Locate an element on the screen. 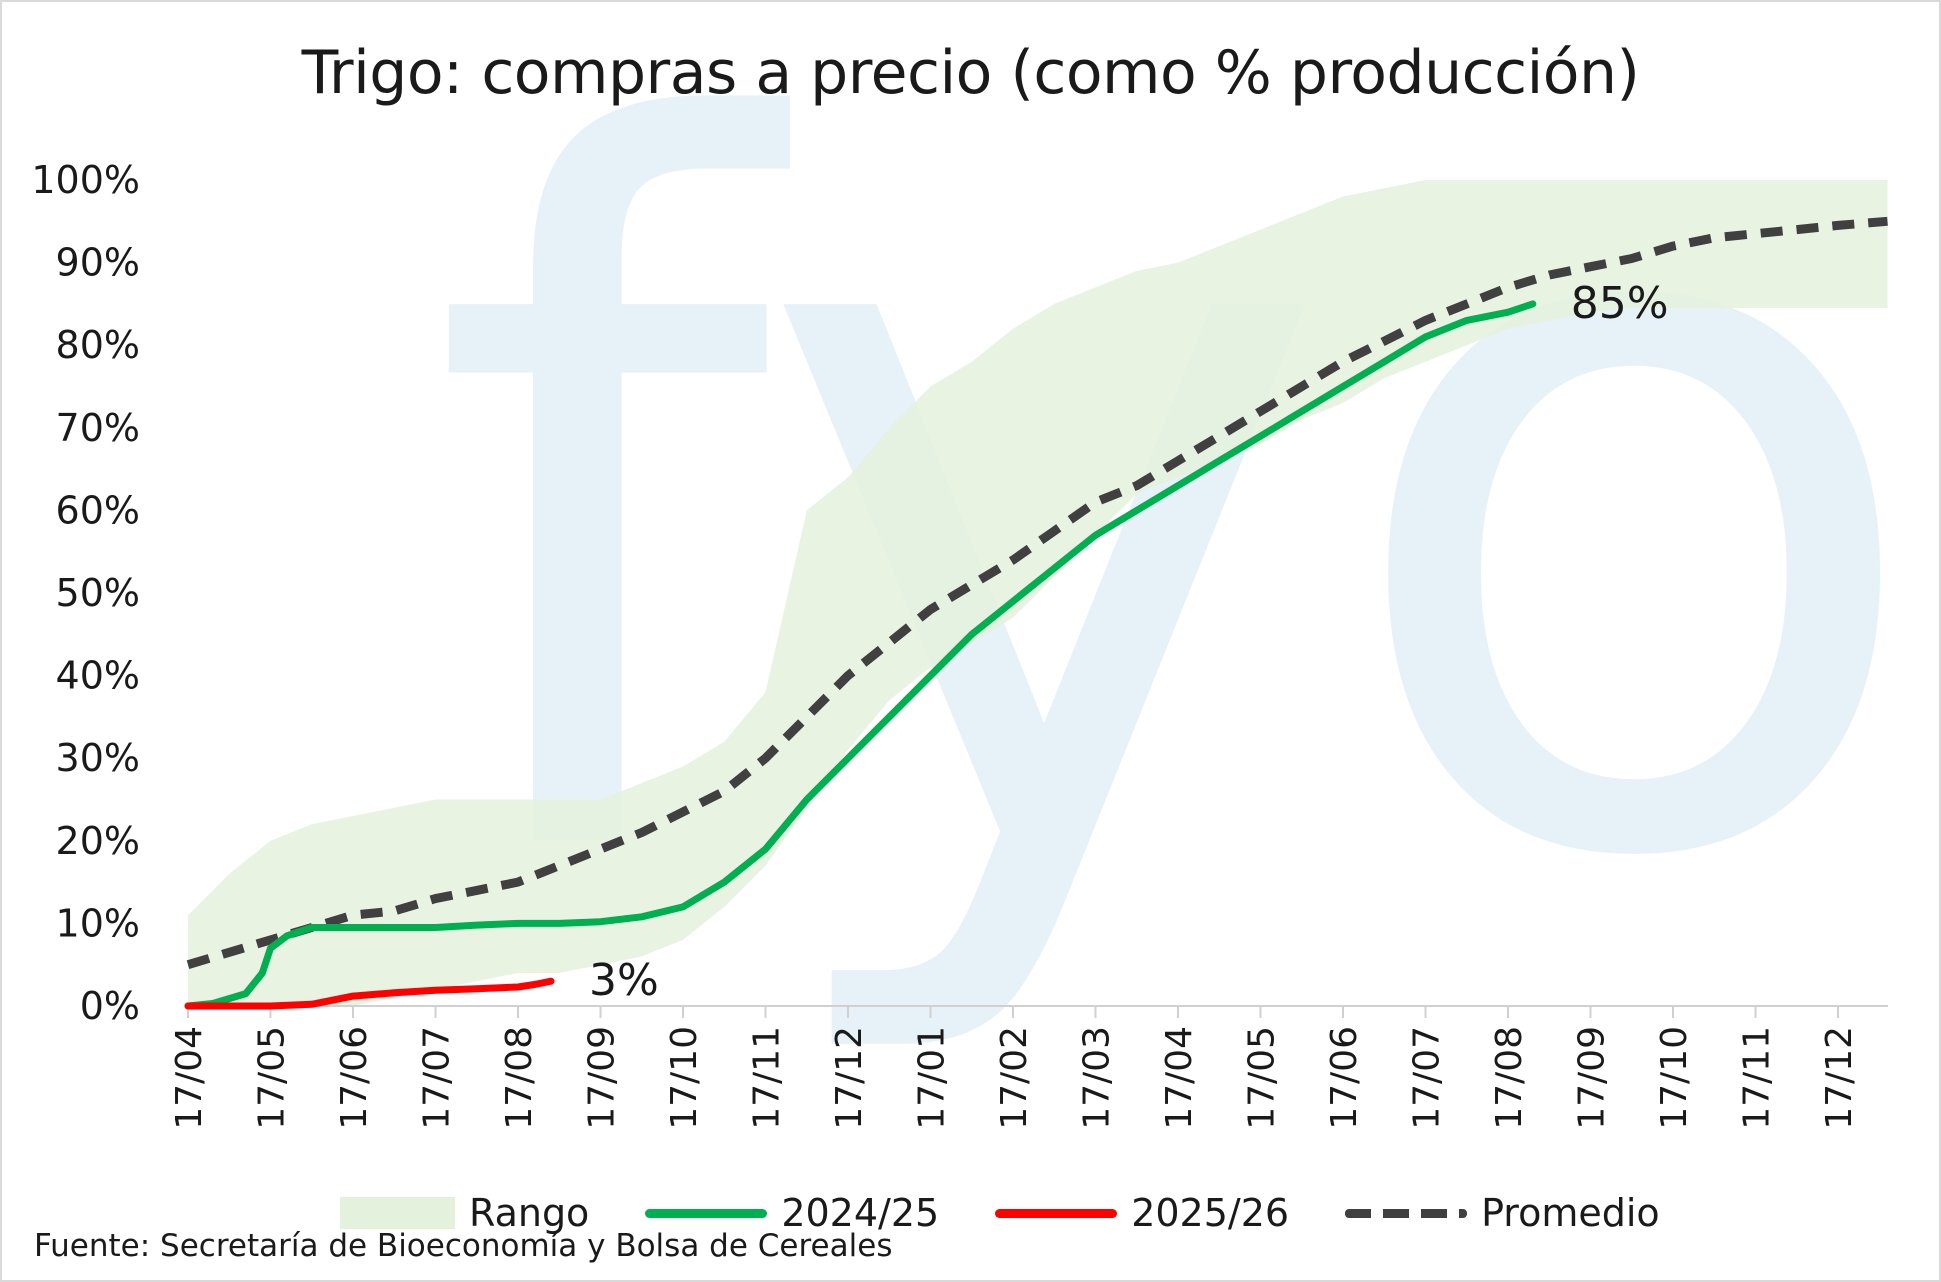 Image resolution: width=1941 pixels, height=1282 pixels. y-tick-label: 20% is located at coordinates (98, 841).